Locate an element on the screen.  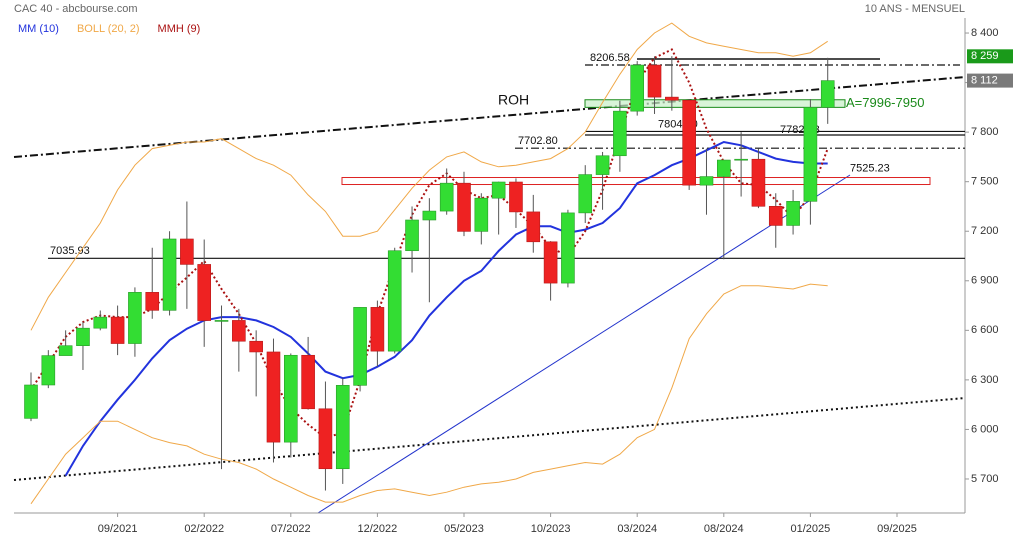
level-label: 7804.30 is located at coordinates (678, 124).